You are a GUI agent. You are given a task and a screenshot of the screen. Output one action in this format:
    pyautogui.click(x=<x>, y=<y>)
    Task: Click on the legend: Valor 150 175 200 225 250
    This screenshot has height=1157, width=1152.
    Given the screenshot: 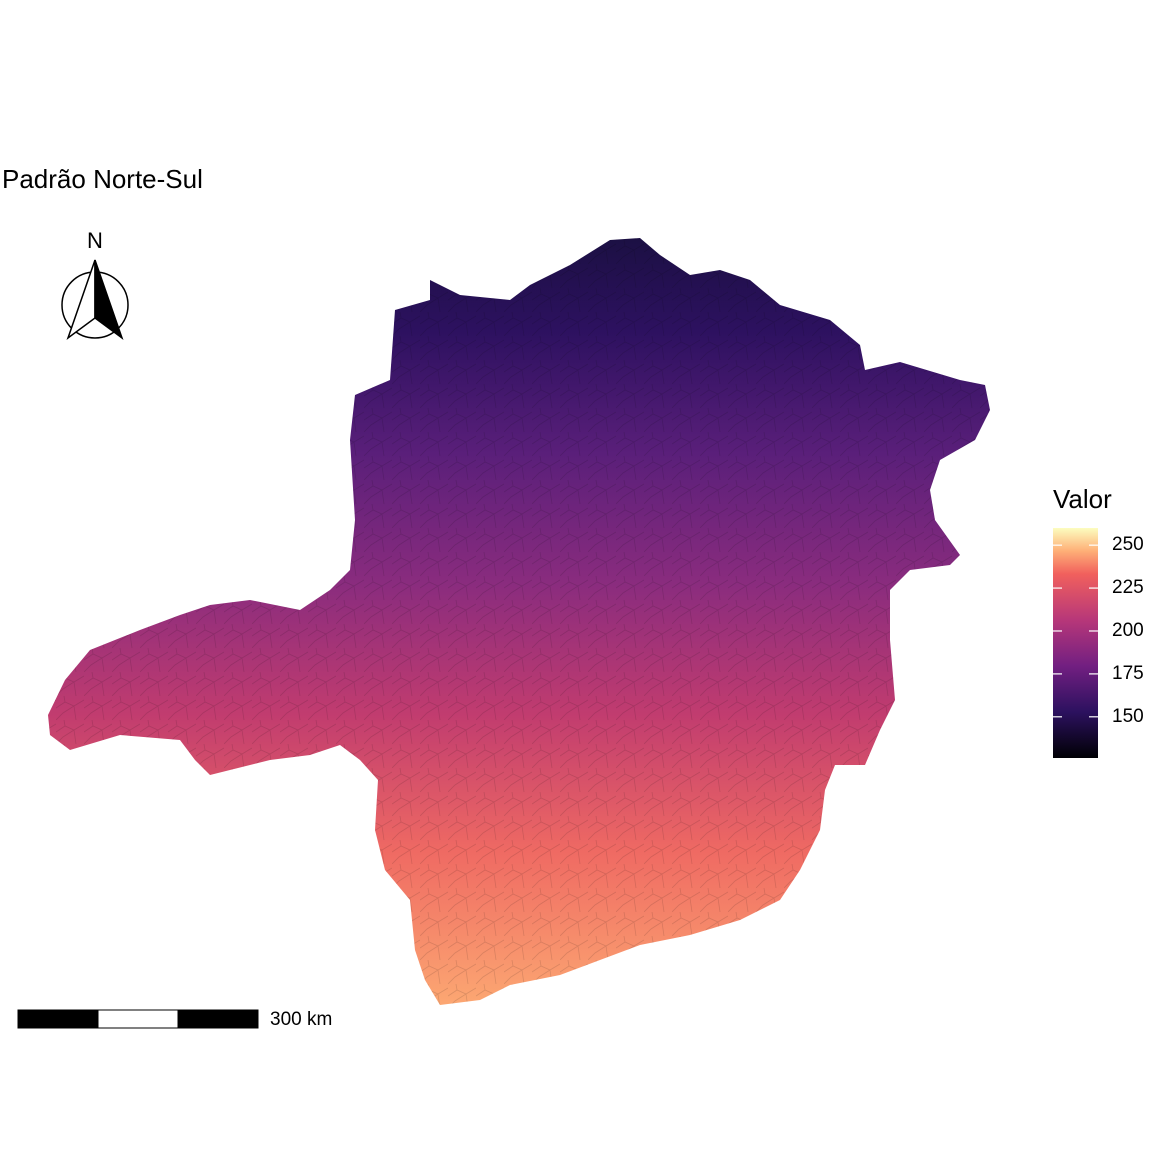 What is the action you would take?
    pyautogui.click(x=1098, y=621)
    